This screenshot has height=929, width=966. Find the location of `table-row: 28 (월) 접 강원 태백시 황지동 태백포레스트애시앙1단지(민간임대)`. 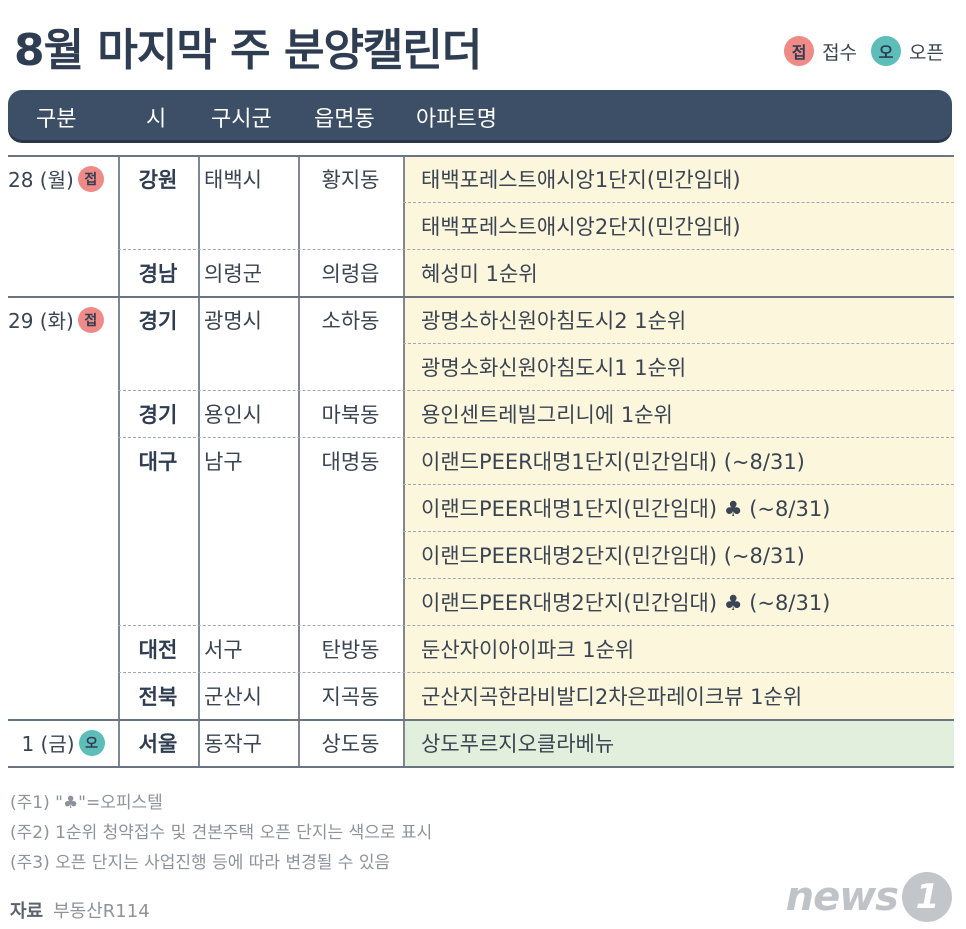

table-row: 28 (월) 접 강원 태백시 황지동 태백포레스트애시앙1단지(민간임대) is located at coordinates (481, 178).